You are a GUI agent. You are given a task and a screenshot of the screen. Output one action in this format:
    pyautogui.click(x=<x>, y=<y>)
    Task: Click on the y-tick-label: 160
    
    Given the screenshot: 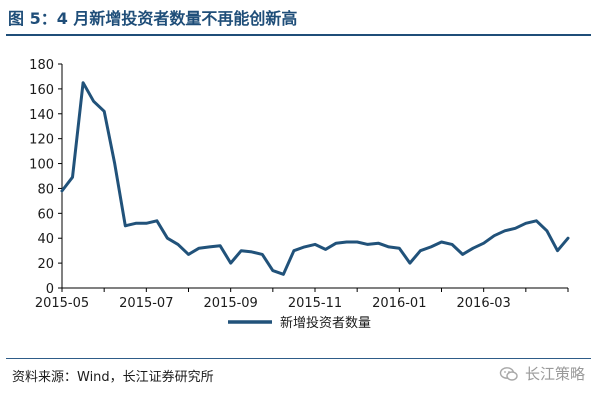 What is the action you would take?
    pyautogui.click(x=41, y=90)
    